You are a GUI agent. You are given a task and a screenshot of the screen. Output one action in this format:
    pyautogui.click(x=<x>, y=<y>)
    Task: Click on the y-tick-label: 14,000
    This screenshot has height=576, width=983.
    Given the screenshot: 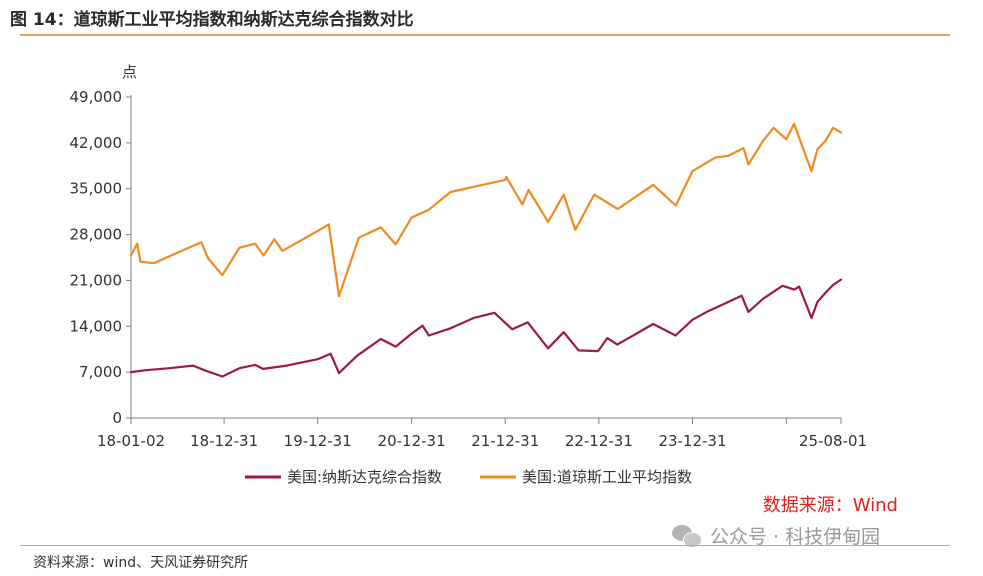 What is the action you would take?
    pyautogui.click(x=96, y=326)
    